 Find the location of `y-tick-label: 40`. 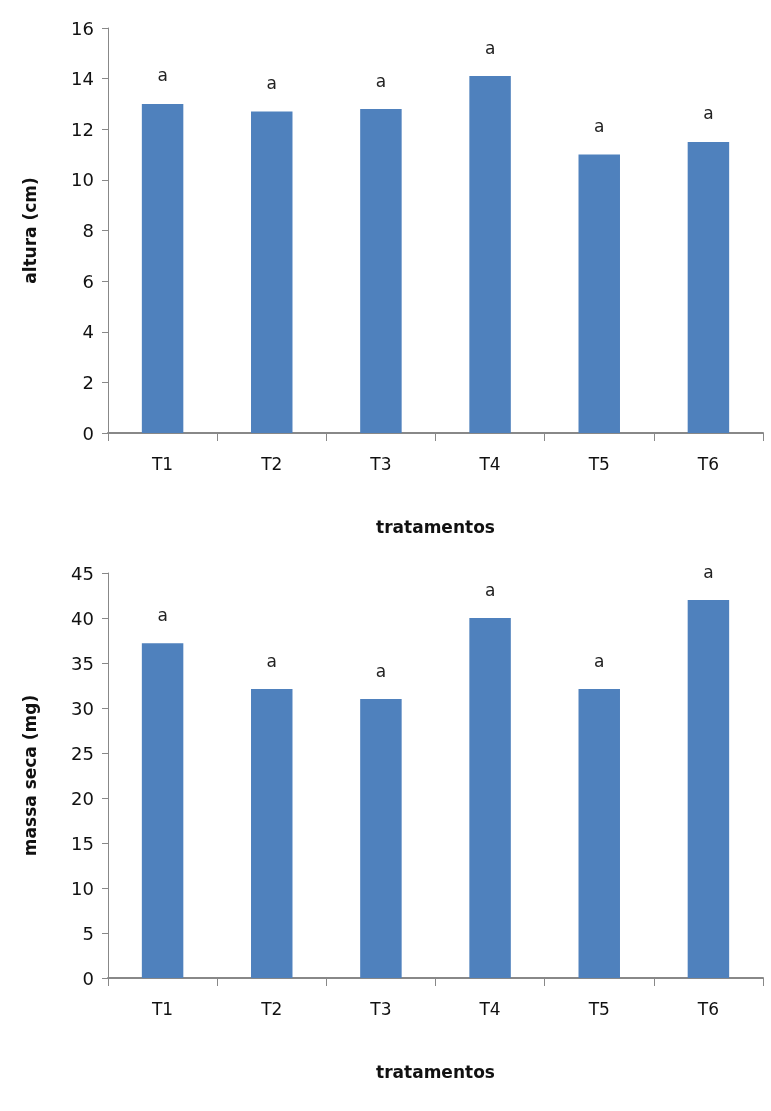

y-tick-label: 40 is located at coordinates (82, 618).